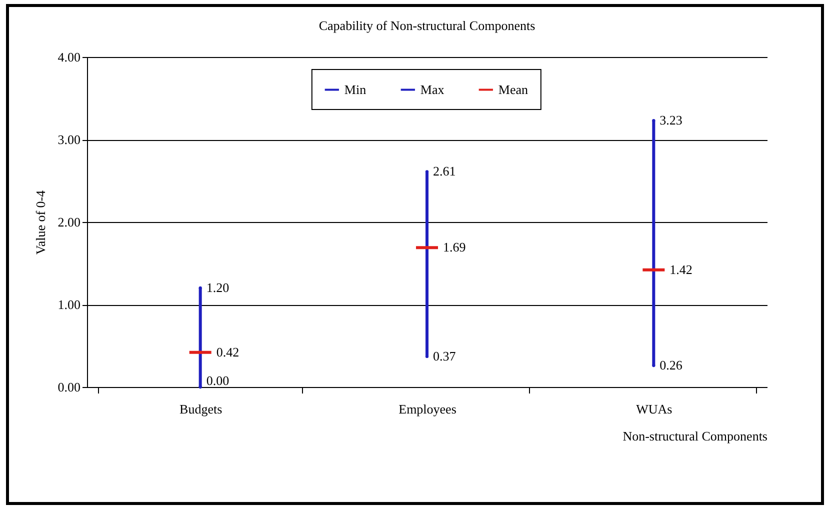  What do you see at coordinates (427, 25) in the screenshot?
I see `chart-title: Capability of Non-structural Components` at bounding box center [427, 25].